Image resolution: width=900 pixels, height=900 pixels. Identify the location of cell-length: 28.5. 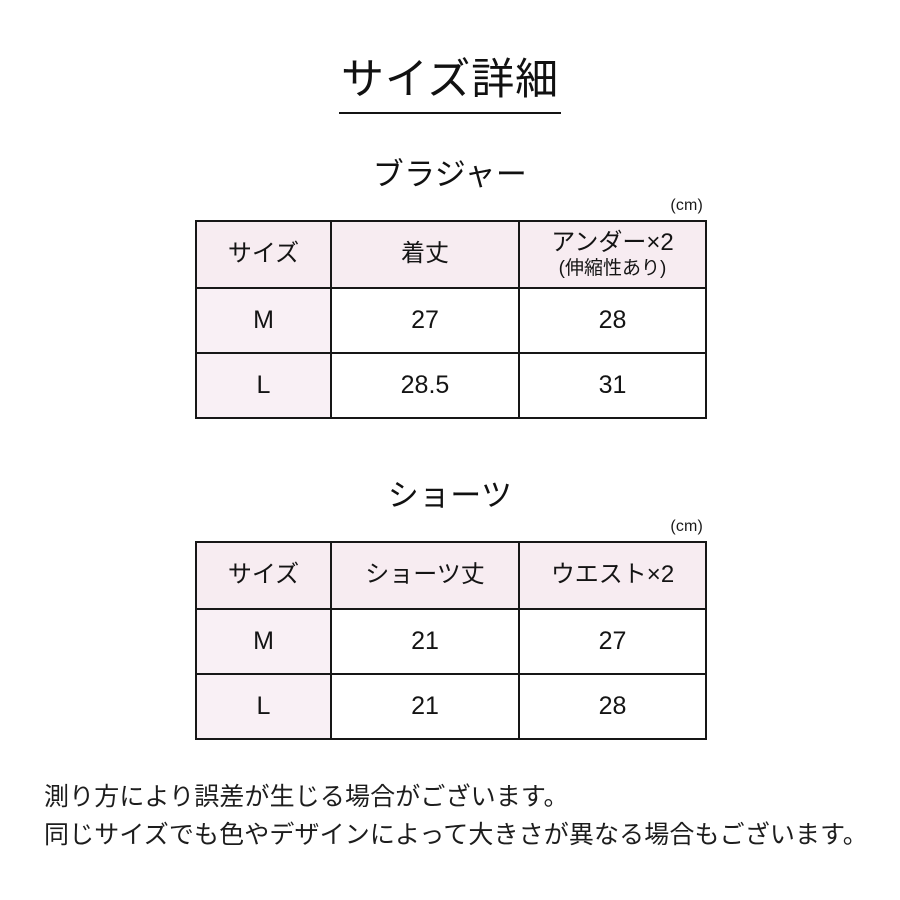
(425, 386).